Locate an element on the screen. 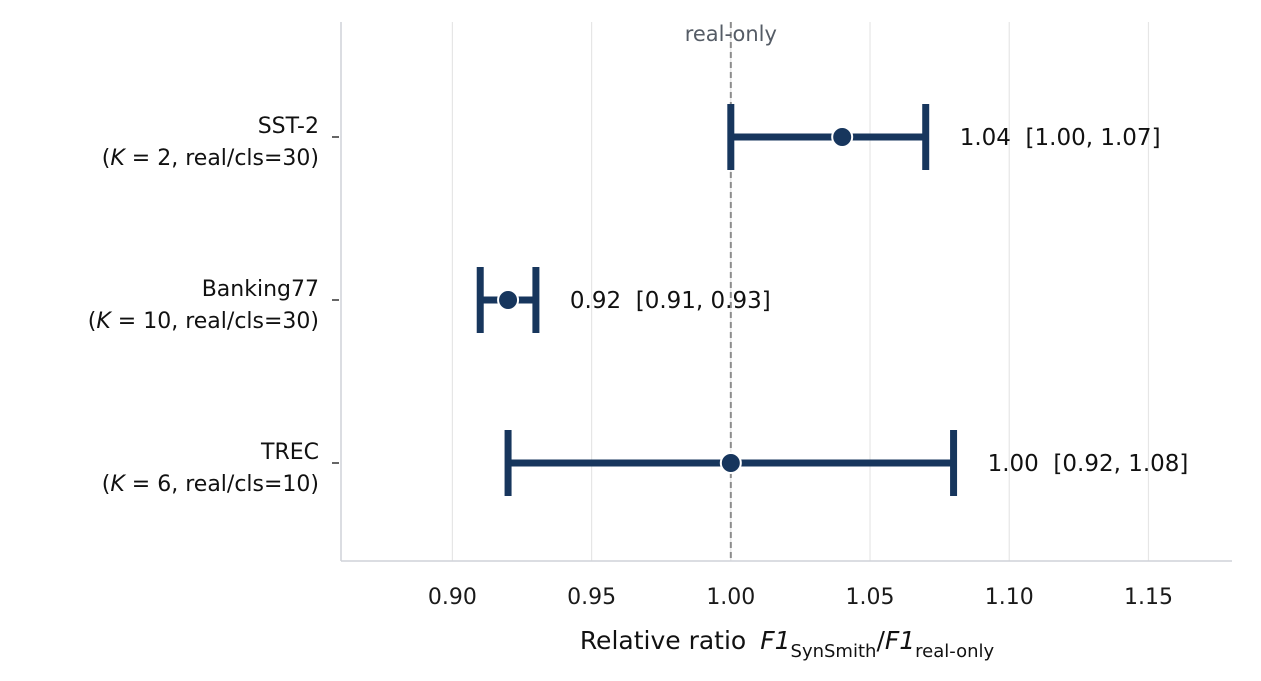 The image size is (1261, 681). y-category-label: TREC is located at coordinates (289, 452).